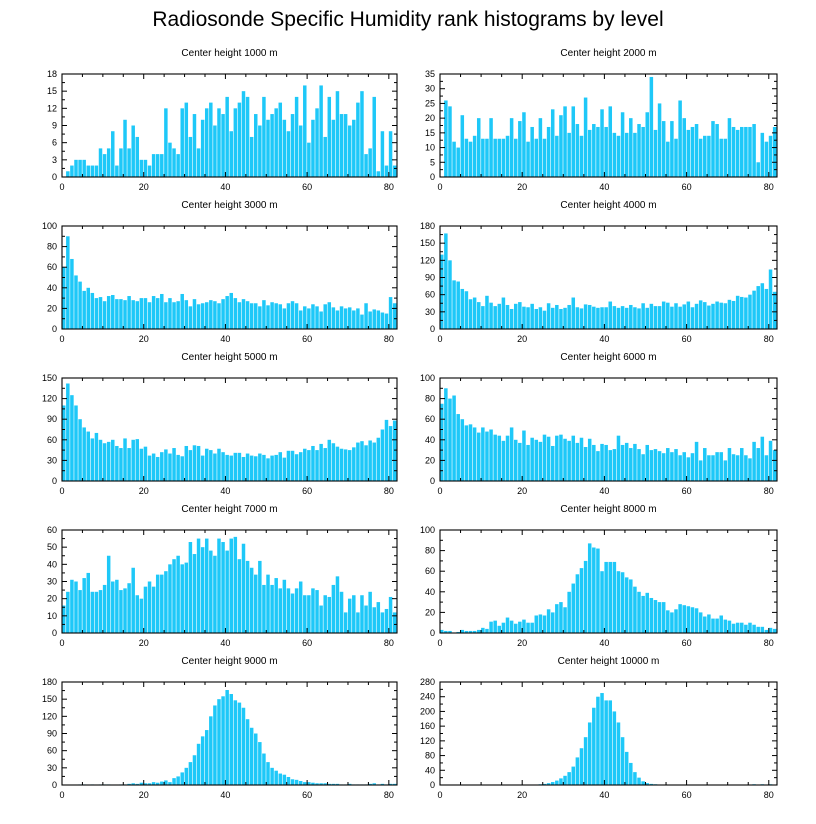 The width and height of the screenshot is (816, 824). What do you see at coordinates (769, 643) in the screenshot?
I see `x-tick-label: 80` at bounding box center [769, 643].